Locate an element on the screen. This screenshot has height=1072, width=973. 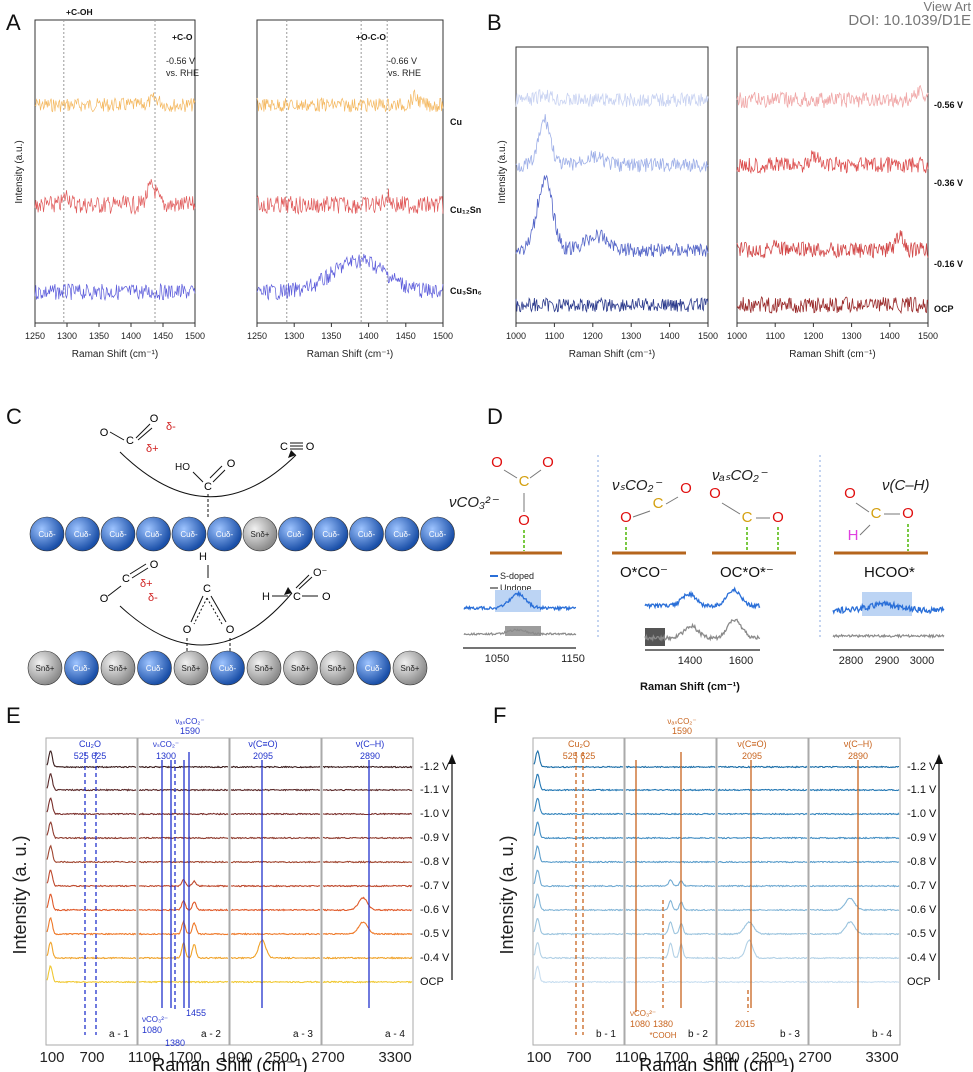
subpanel-label: b - 3 is located at coordinates (790, 1034).